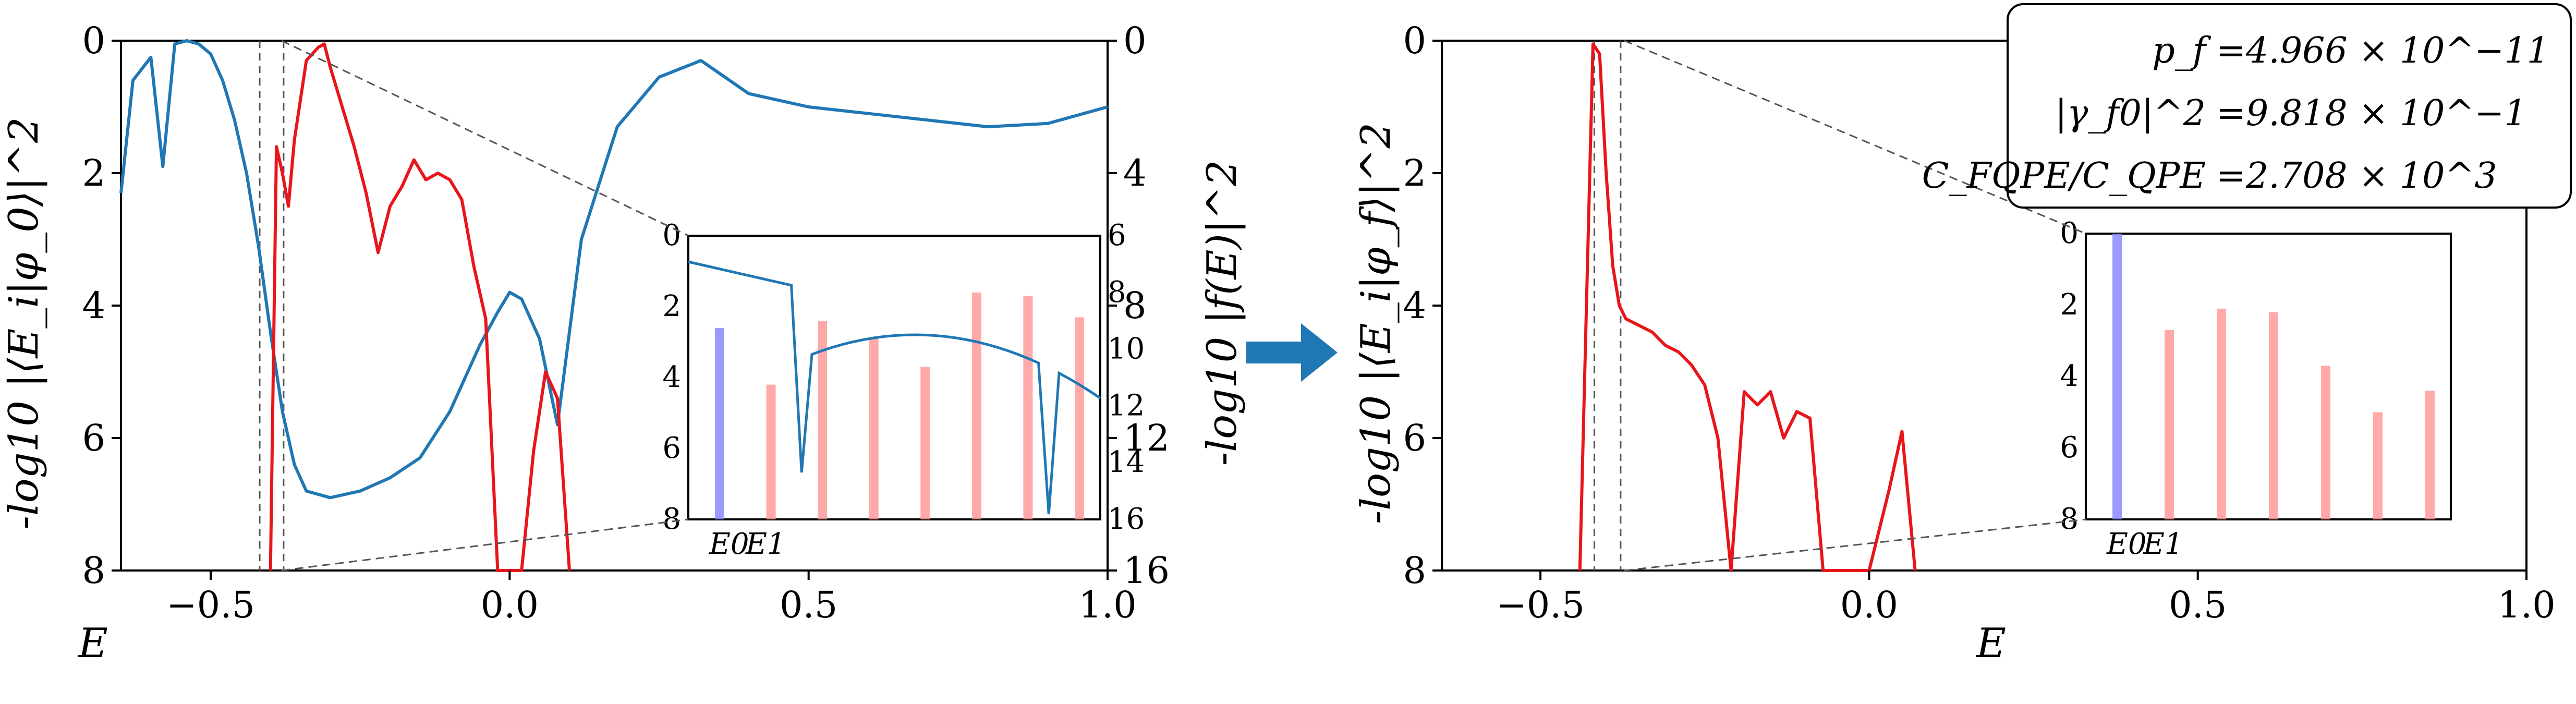  I want to click on arrow, so click(1292, 352).